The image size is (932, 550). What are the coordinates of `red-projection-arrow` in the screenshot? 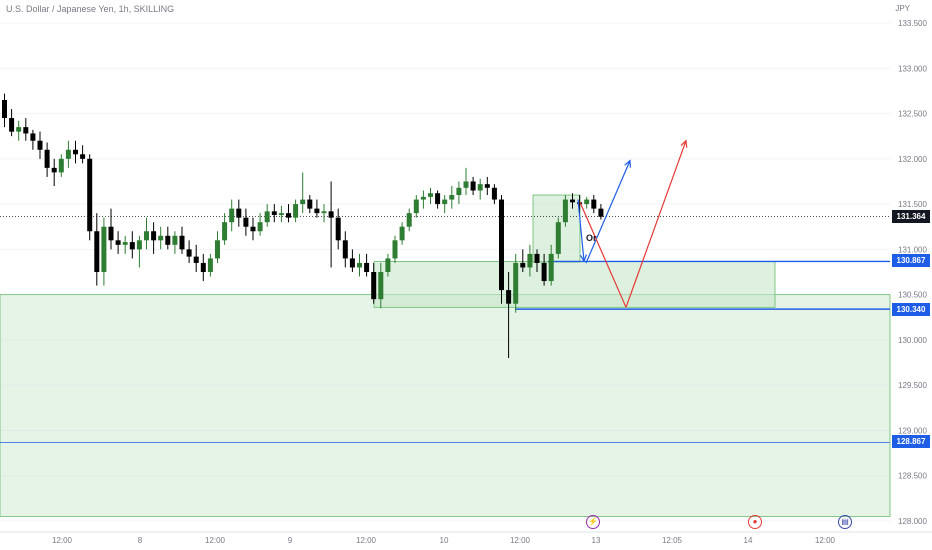 It's located at (656, 224).